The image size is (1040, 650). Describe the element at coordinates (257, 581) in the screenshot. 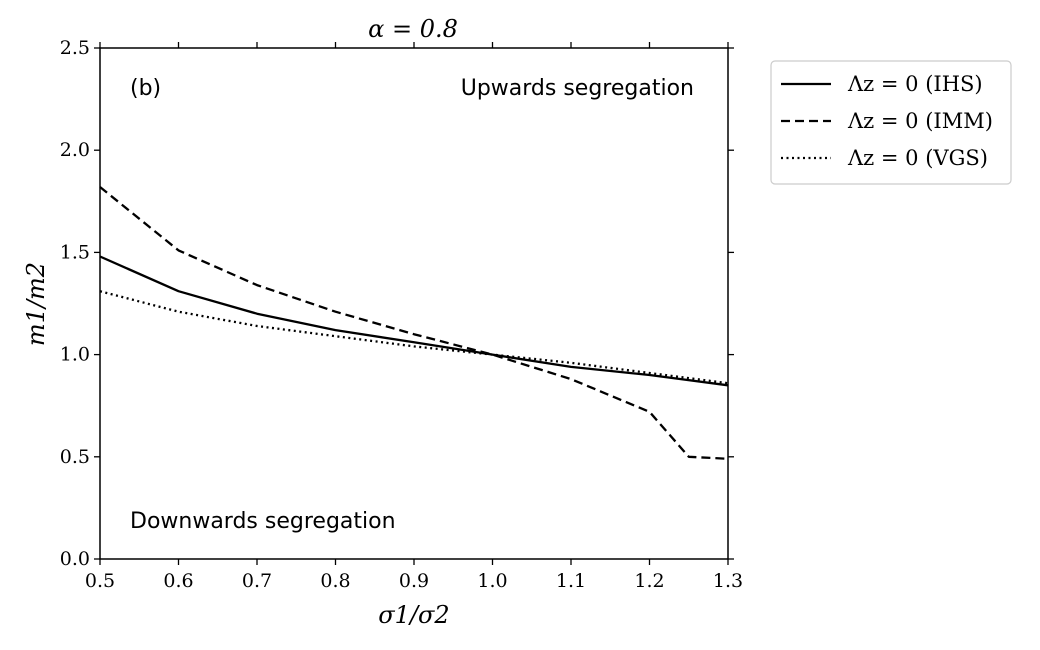

I see `x-tick-label: 0.7` at that location.